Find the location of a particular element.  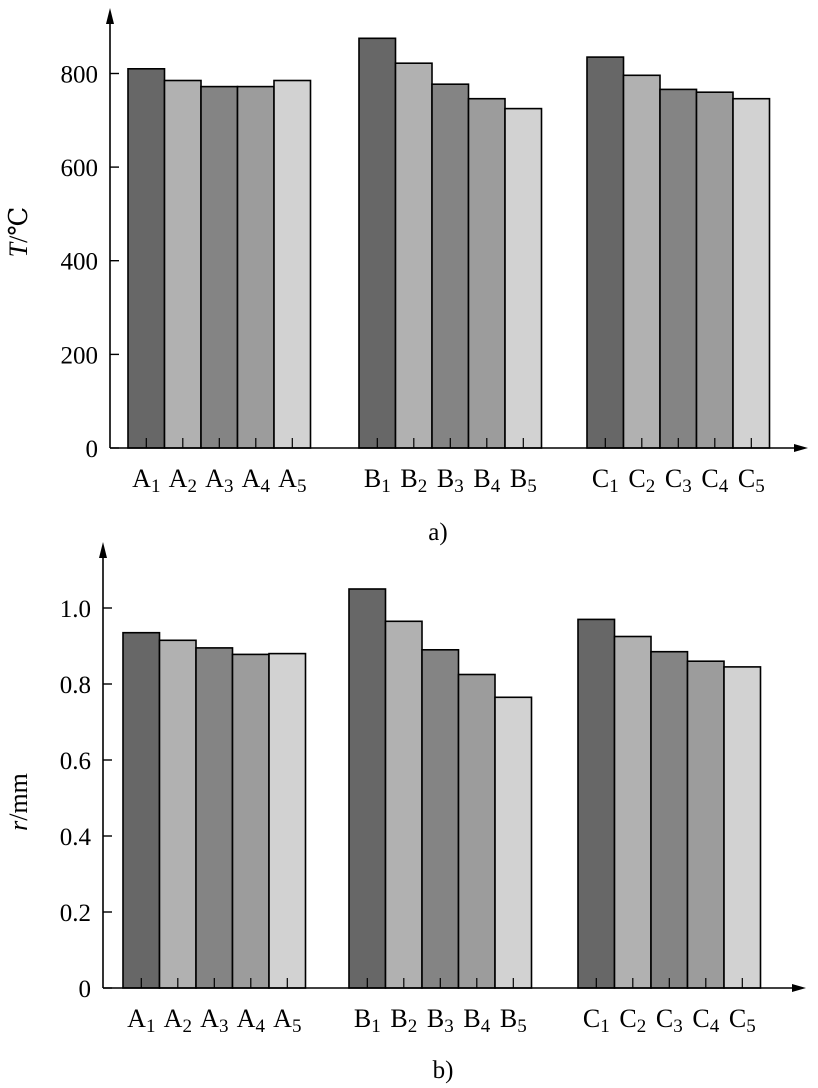

y-tick-label: 1.0 is located at coordinates (75, 609).